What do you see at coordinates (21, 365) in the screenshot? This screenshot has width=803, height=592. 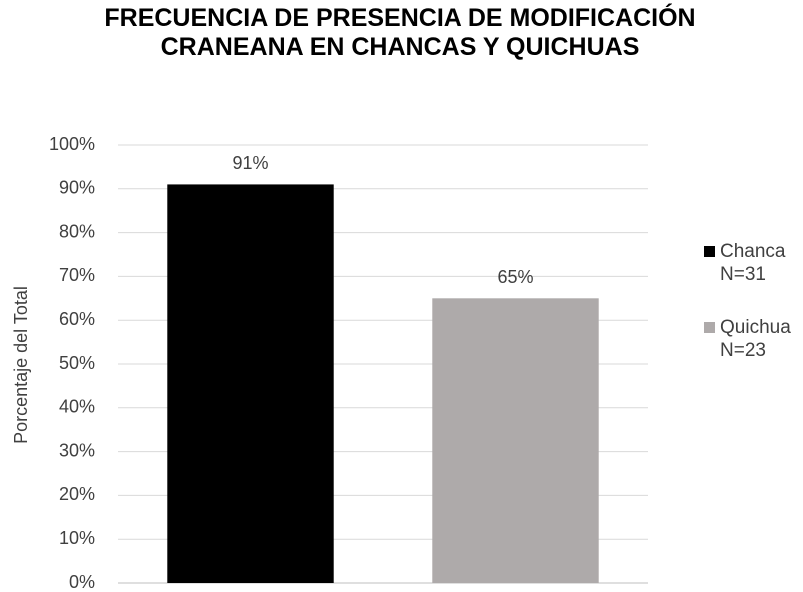 I see `y-axis-label: Porcentaje del Total` at bounding box center [21, 365].